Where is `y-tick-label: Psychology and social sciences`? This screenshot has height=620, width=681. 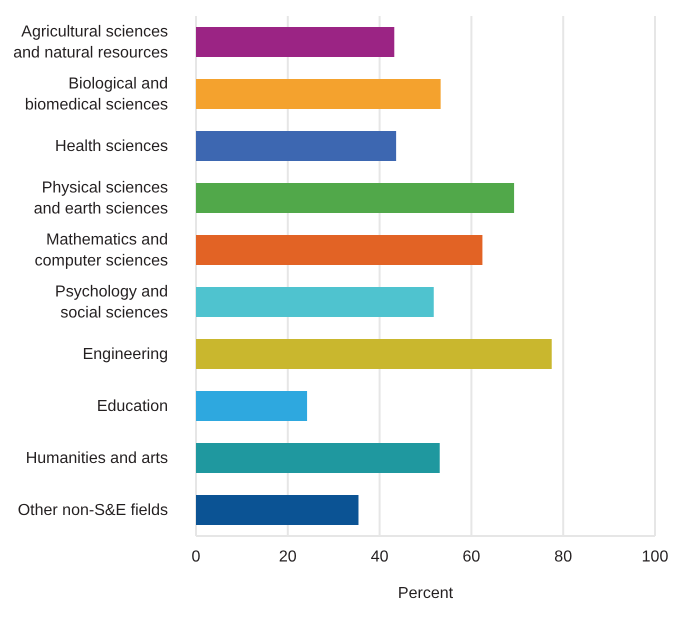
y-tick-label: Psychology and social sciences is located at coordinates (111, 302).